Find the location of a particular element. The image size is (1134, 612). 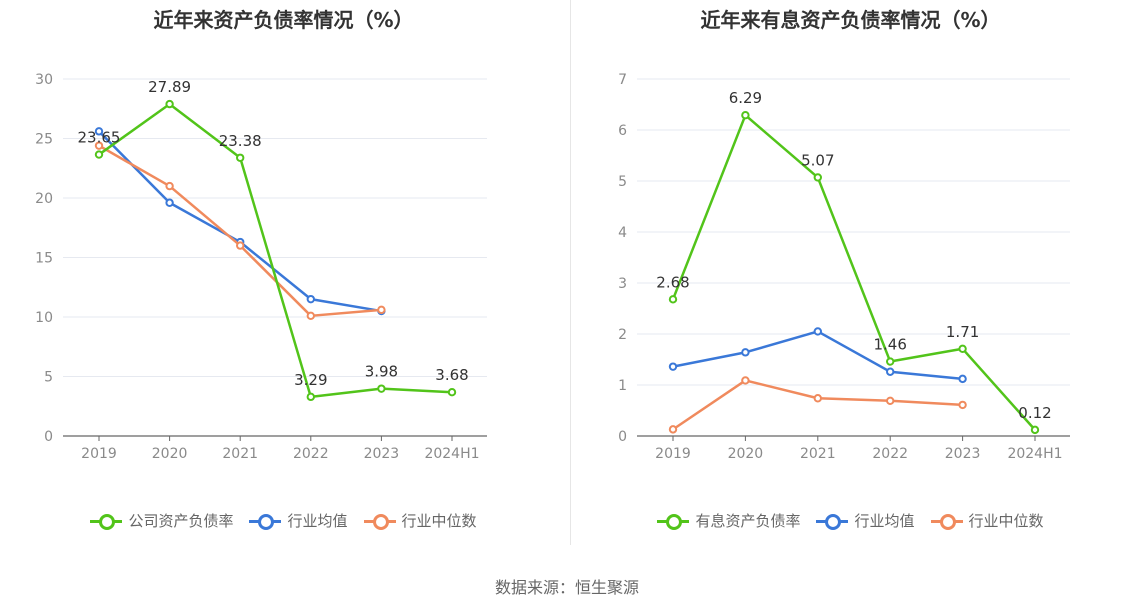

data-label: 23.65 is located at coordinates (99, 138).